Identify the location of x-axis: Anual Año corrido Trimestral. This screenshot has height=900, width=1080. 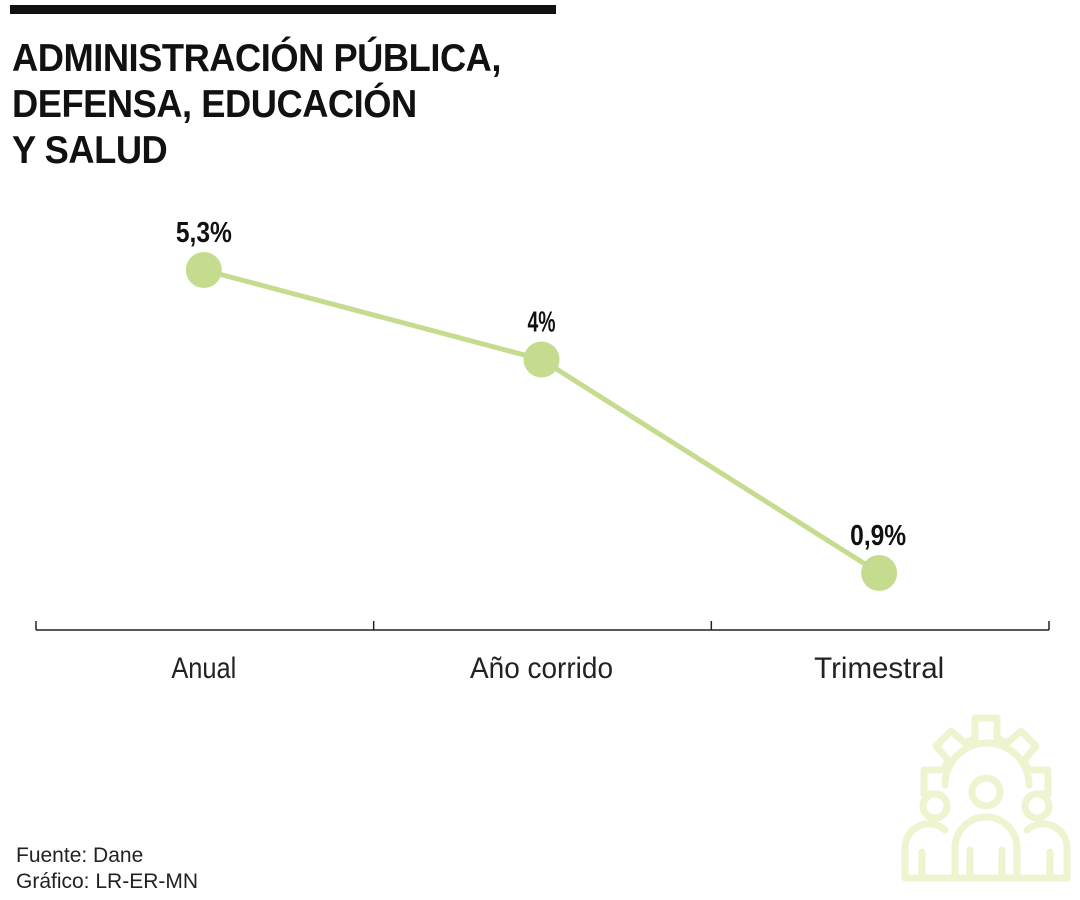
(542, 653).